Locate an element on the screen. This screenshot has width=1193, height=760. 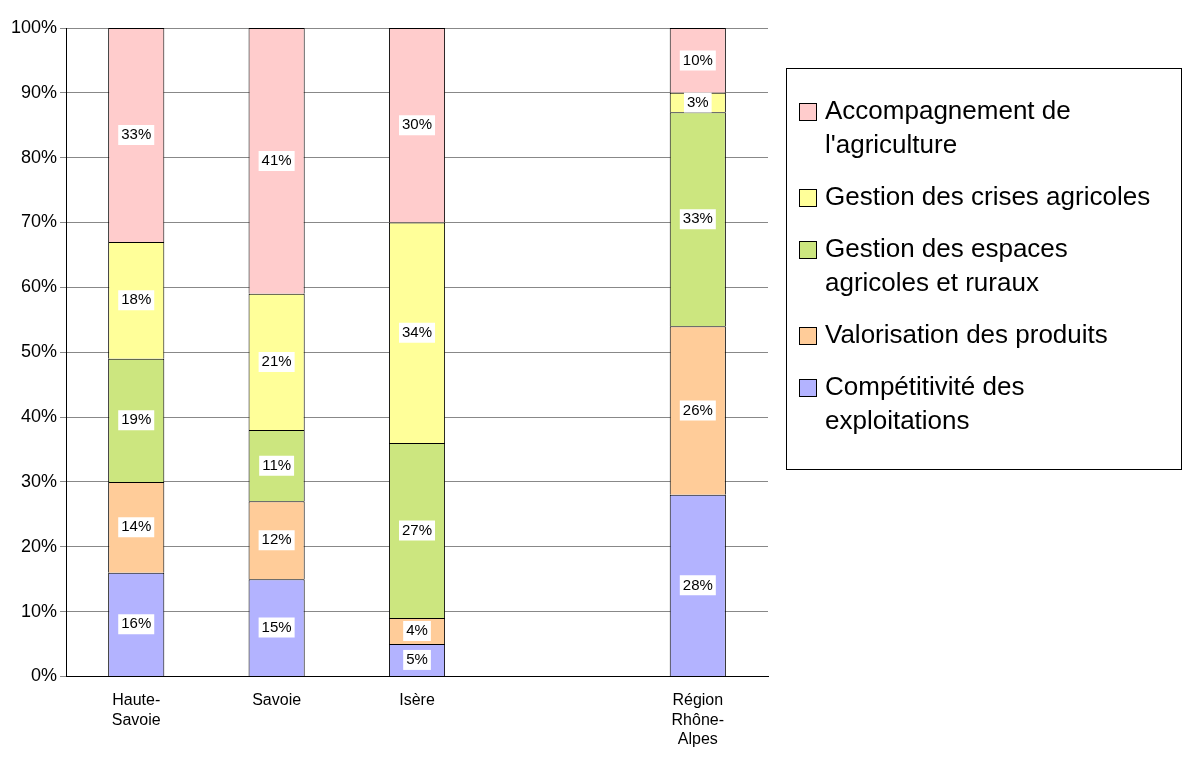
y-tick-label: 20% is located at coordinates (39, 545).